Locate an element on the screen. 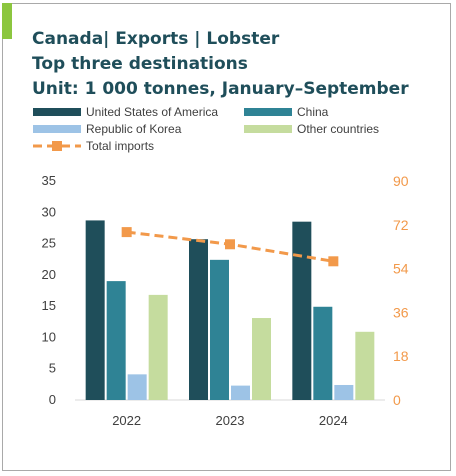 Image resolution: width=456 pixels, height=476 pixels. total-line is located at coordinates (230, 247).